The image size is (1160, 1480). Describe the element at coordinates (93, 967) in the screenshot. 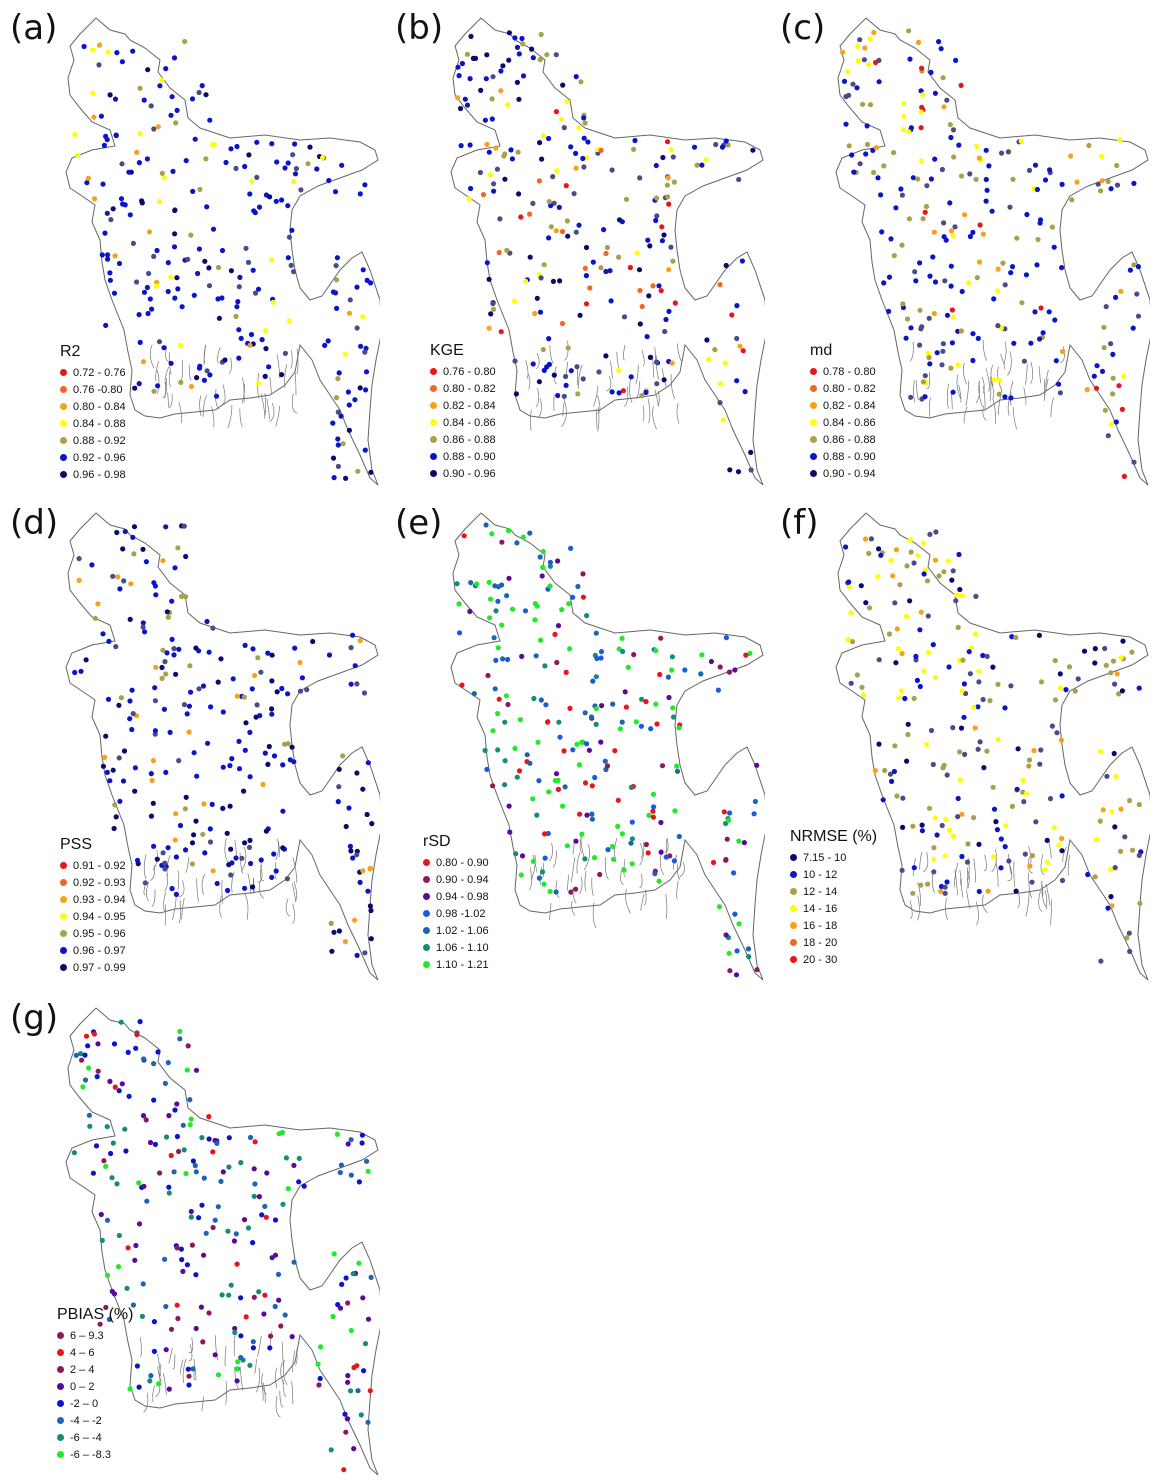

I see `legend-item: 0.97 - 0.99` at that location.